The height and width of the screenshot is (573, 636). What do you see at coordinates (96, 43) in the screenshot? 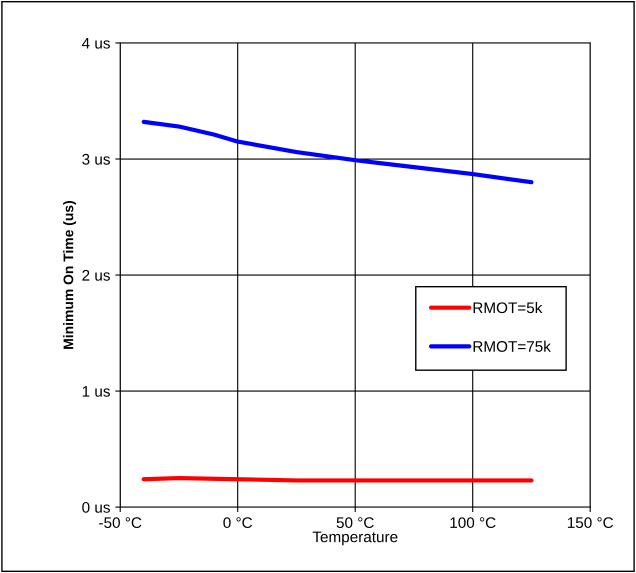
I see `y-tick-label: 4 us` at bounding box center [96, 43].